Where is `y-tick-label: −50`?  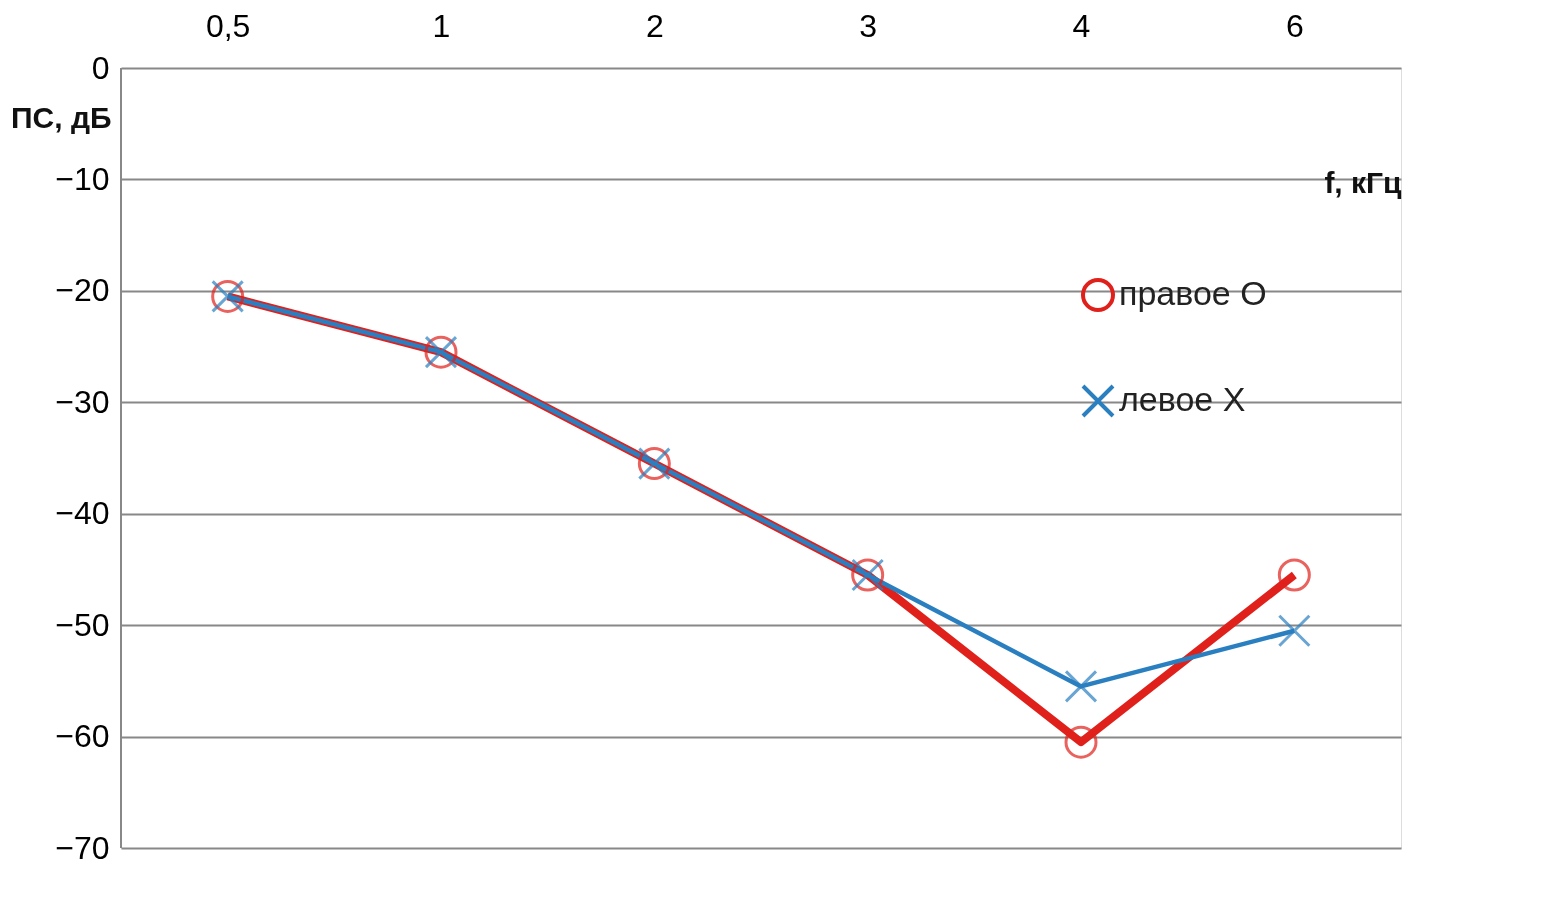 y-tick-label: −50 is located at coordinates (82, 624).